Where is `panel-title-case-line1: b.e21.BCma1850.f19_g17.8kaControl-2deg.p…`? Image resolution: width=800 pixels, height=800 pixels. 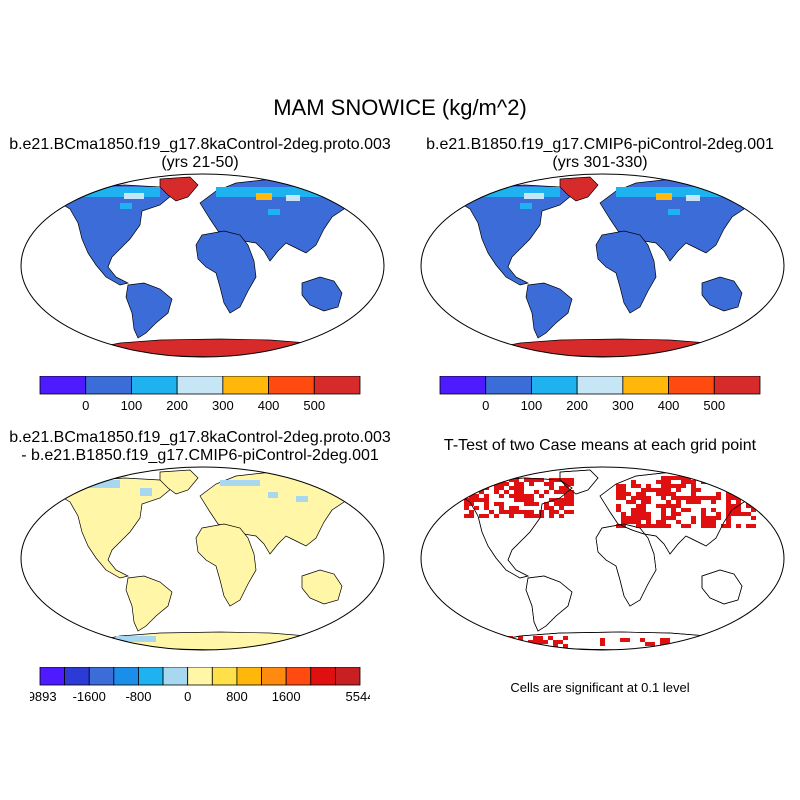 panel-title-case-line1: b.e21.BCma1850.f19_g17.8kaControl-2deg.p… is located at coordinates (200, 144).